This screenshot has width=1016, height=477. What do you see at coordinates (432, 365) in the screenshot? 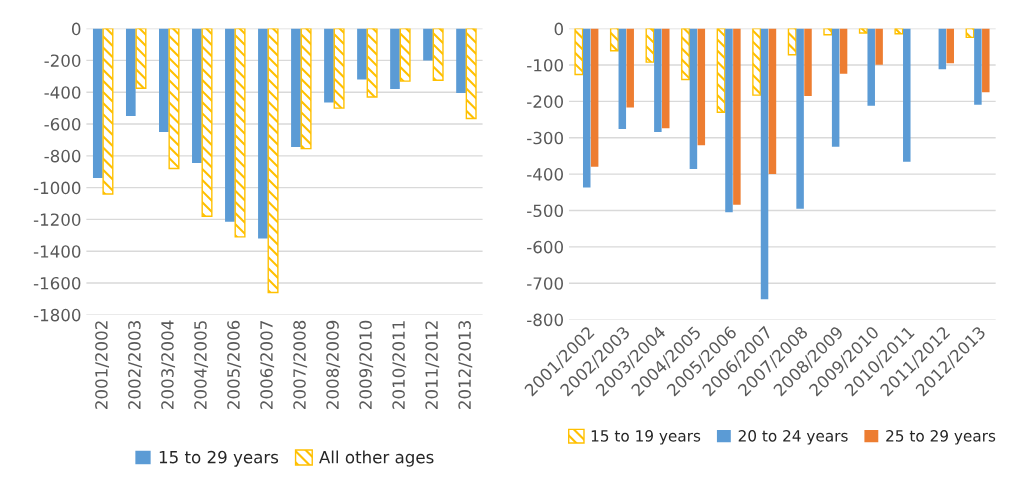
I see `x-tick-label: 2011/2012` at bounding box center [432, 365].